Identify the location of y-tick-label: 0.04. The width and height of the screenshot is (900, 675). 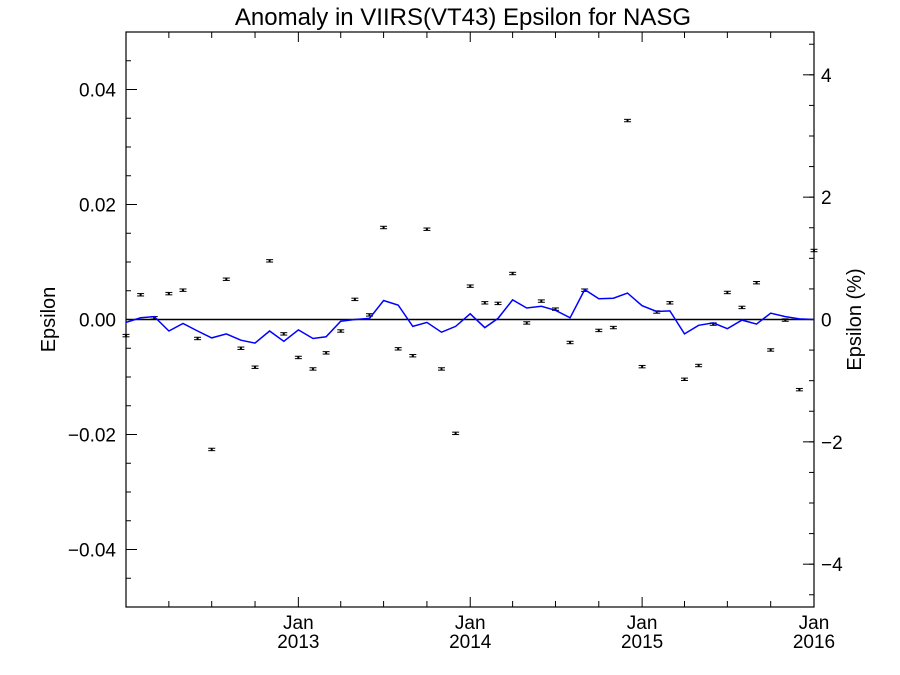
(97, 91).